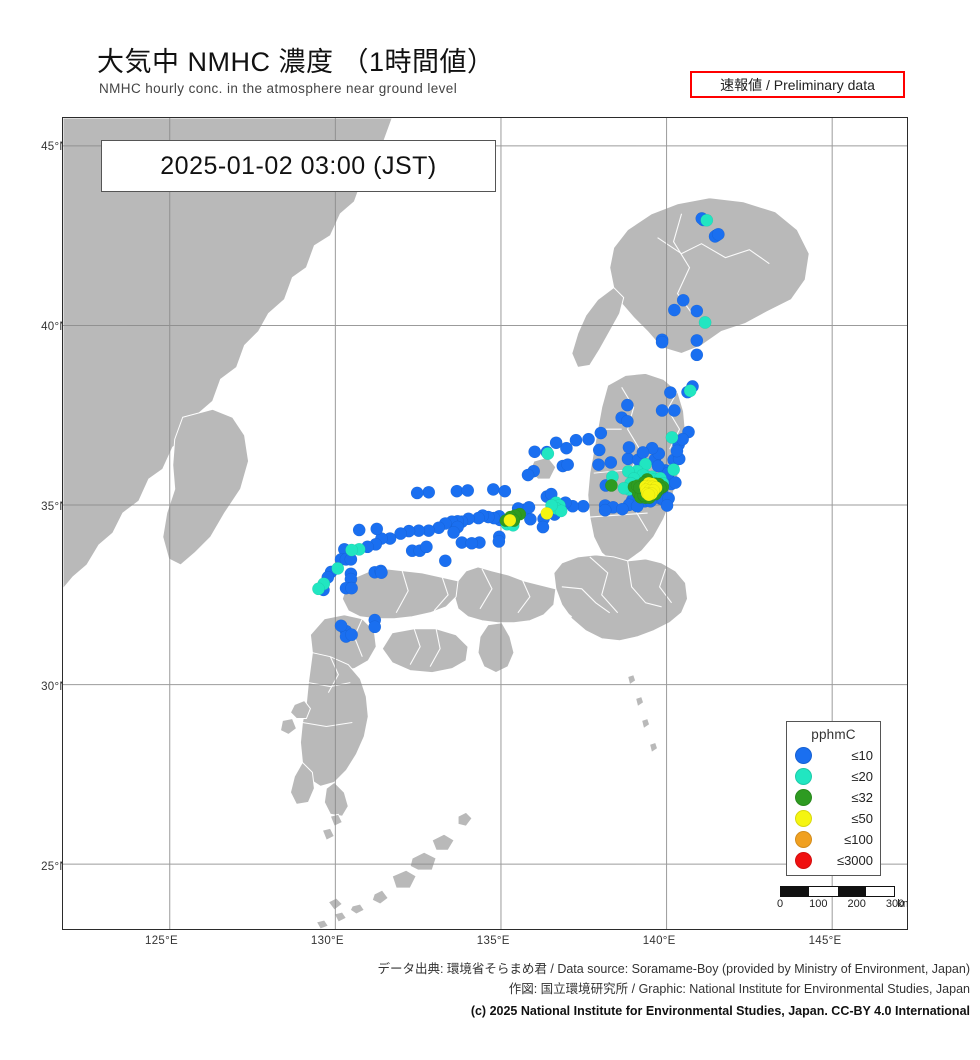 The image size is (980, 1060). What do you see at coordinates (803, 818) in the screenshot?
I see `legend-color-swatch` at bounding box center [803, 818].